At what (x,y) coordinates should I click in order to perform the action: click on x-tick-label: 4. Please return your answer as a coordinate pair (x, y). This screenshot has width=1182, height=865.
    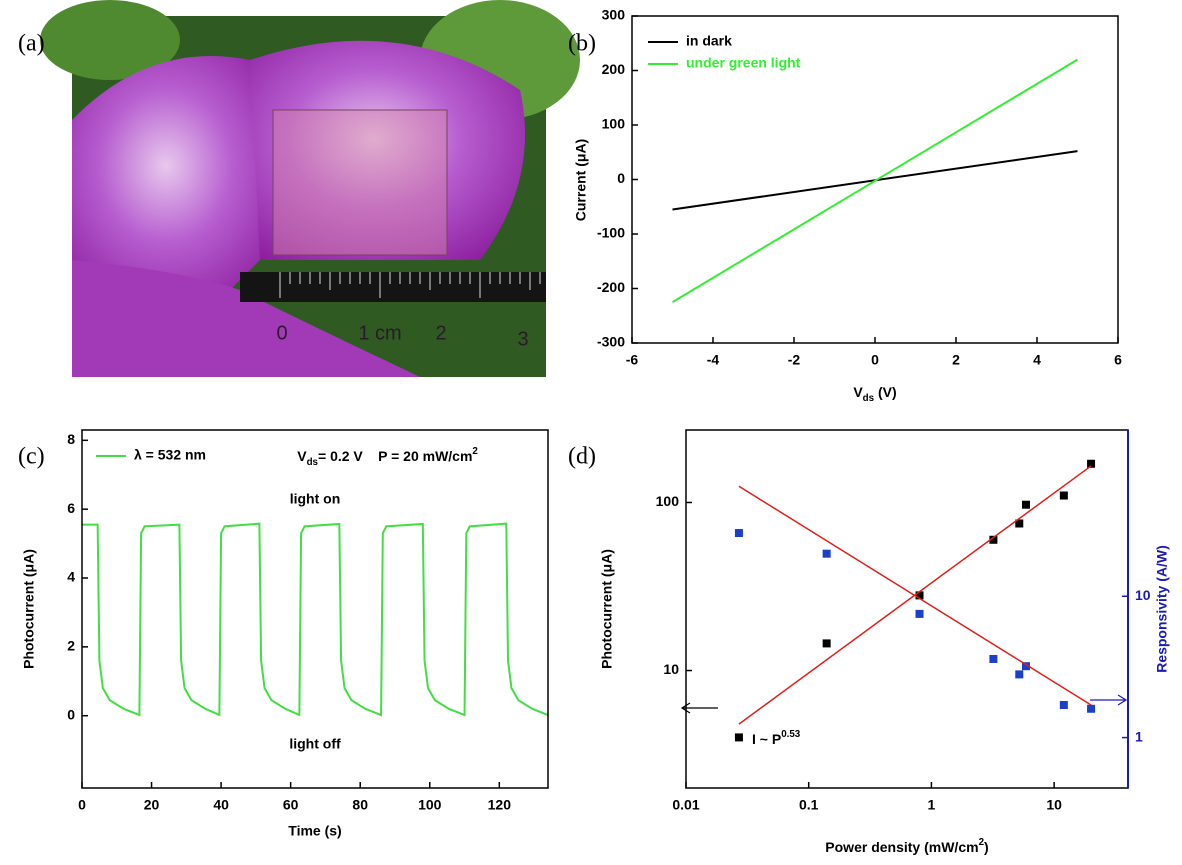
    Looking at the image, I should click on (1037, 360).